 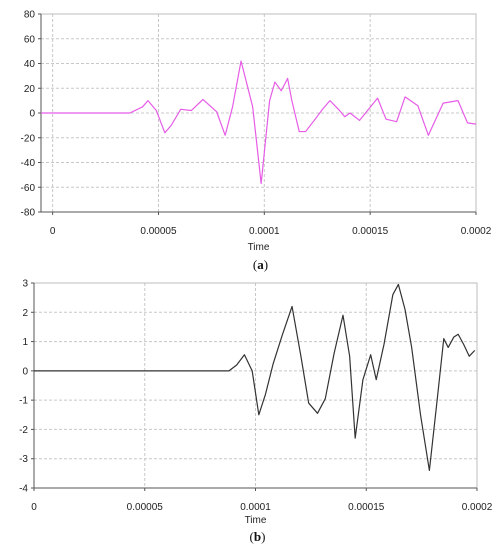 I want to click on y-tick-label: 2, so click(x=25, y=313).